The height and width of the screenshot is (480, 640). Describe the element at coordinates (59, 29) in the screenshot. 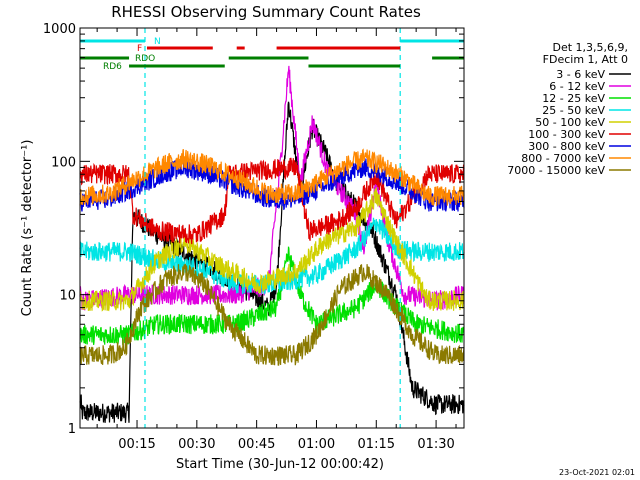

I see `y-tick-label-3: 1000` at that location.